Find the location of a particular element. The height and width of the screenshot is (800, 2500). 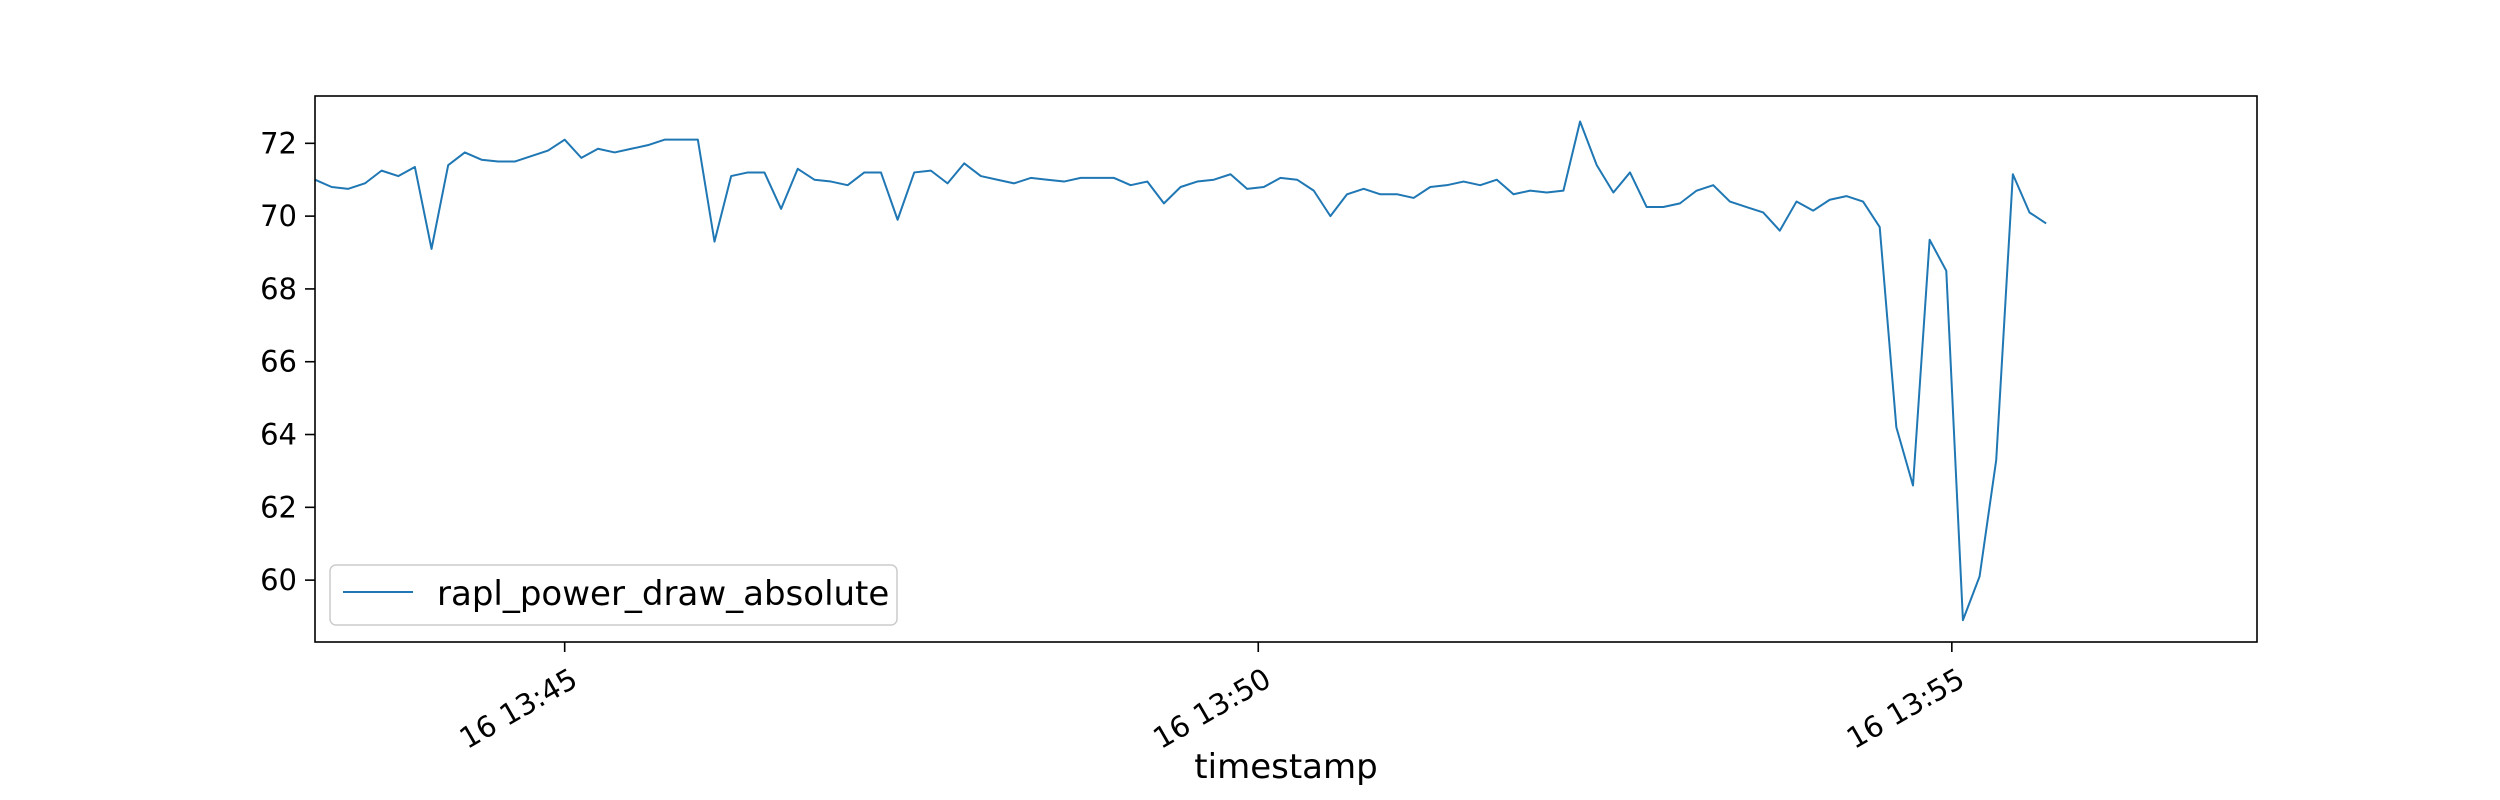

legend-box is located at coordinates (613, 595).